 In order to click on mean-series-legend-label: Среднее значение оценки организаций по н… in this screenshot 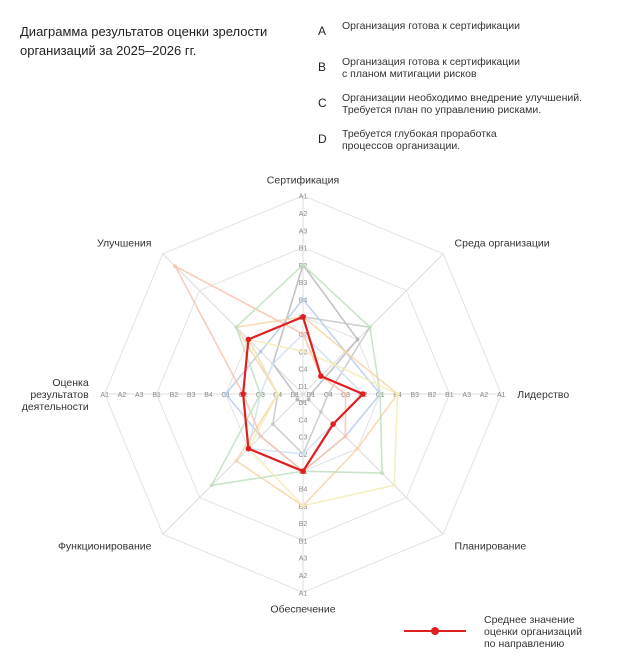, I will do `click(533, 632)`.